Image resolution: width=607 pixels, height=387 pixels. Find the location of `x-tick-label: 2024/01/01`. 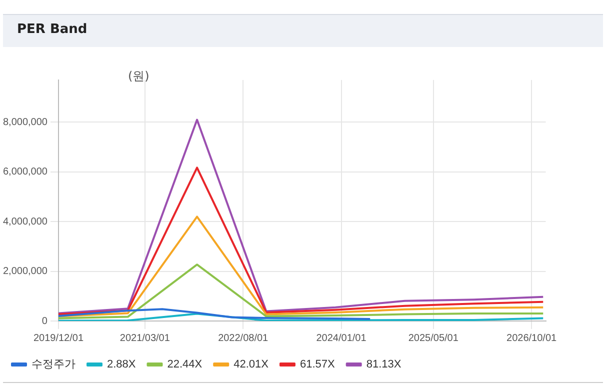

x-tick-label: 2024/01/01 is located at coordinates (341, 338).